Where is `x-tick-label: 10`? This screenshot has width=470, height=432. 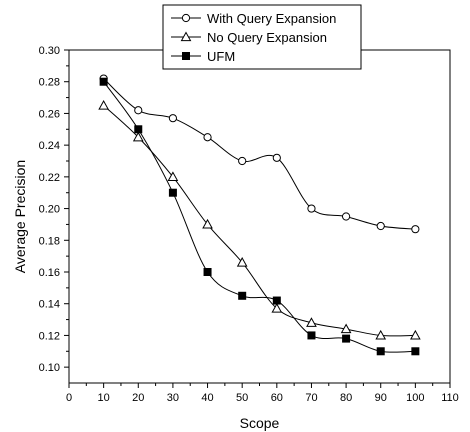
x-tick-label: 10 is located at coordinates (104, 398).